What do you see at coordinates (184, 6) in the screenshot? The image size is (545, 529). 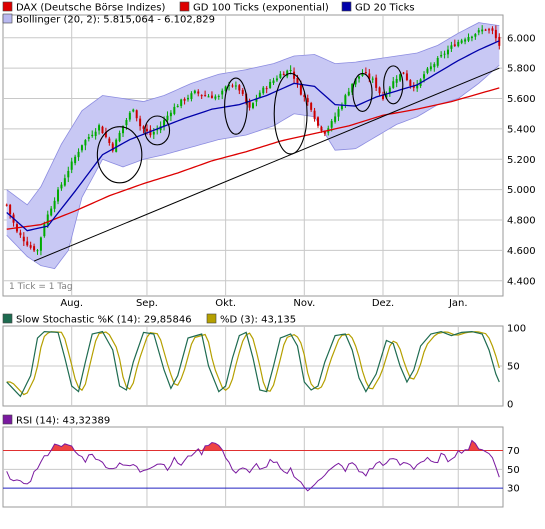 I see `legend-gd100-swatch` at bounding box center [184, 6].